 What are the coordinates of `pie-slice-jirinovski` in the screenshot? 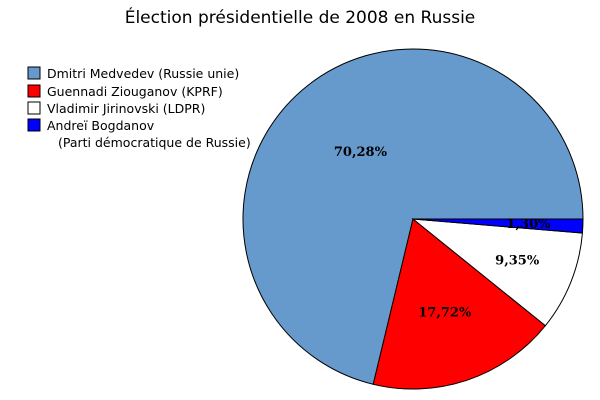 It's located at (497, 272).